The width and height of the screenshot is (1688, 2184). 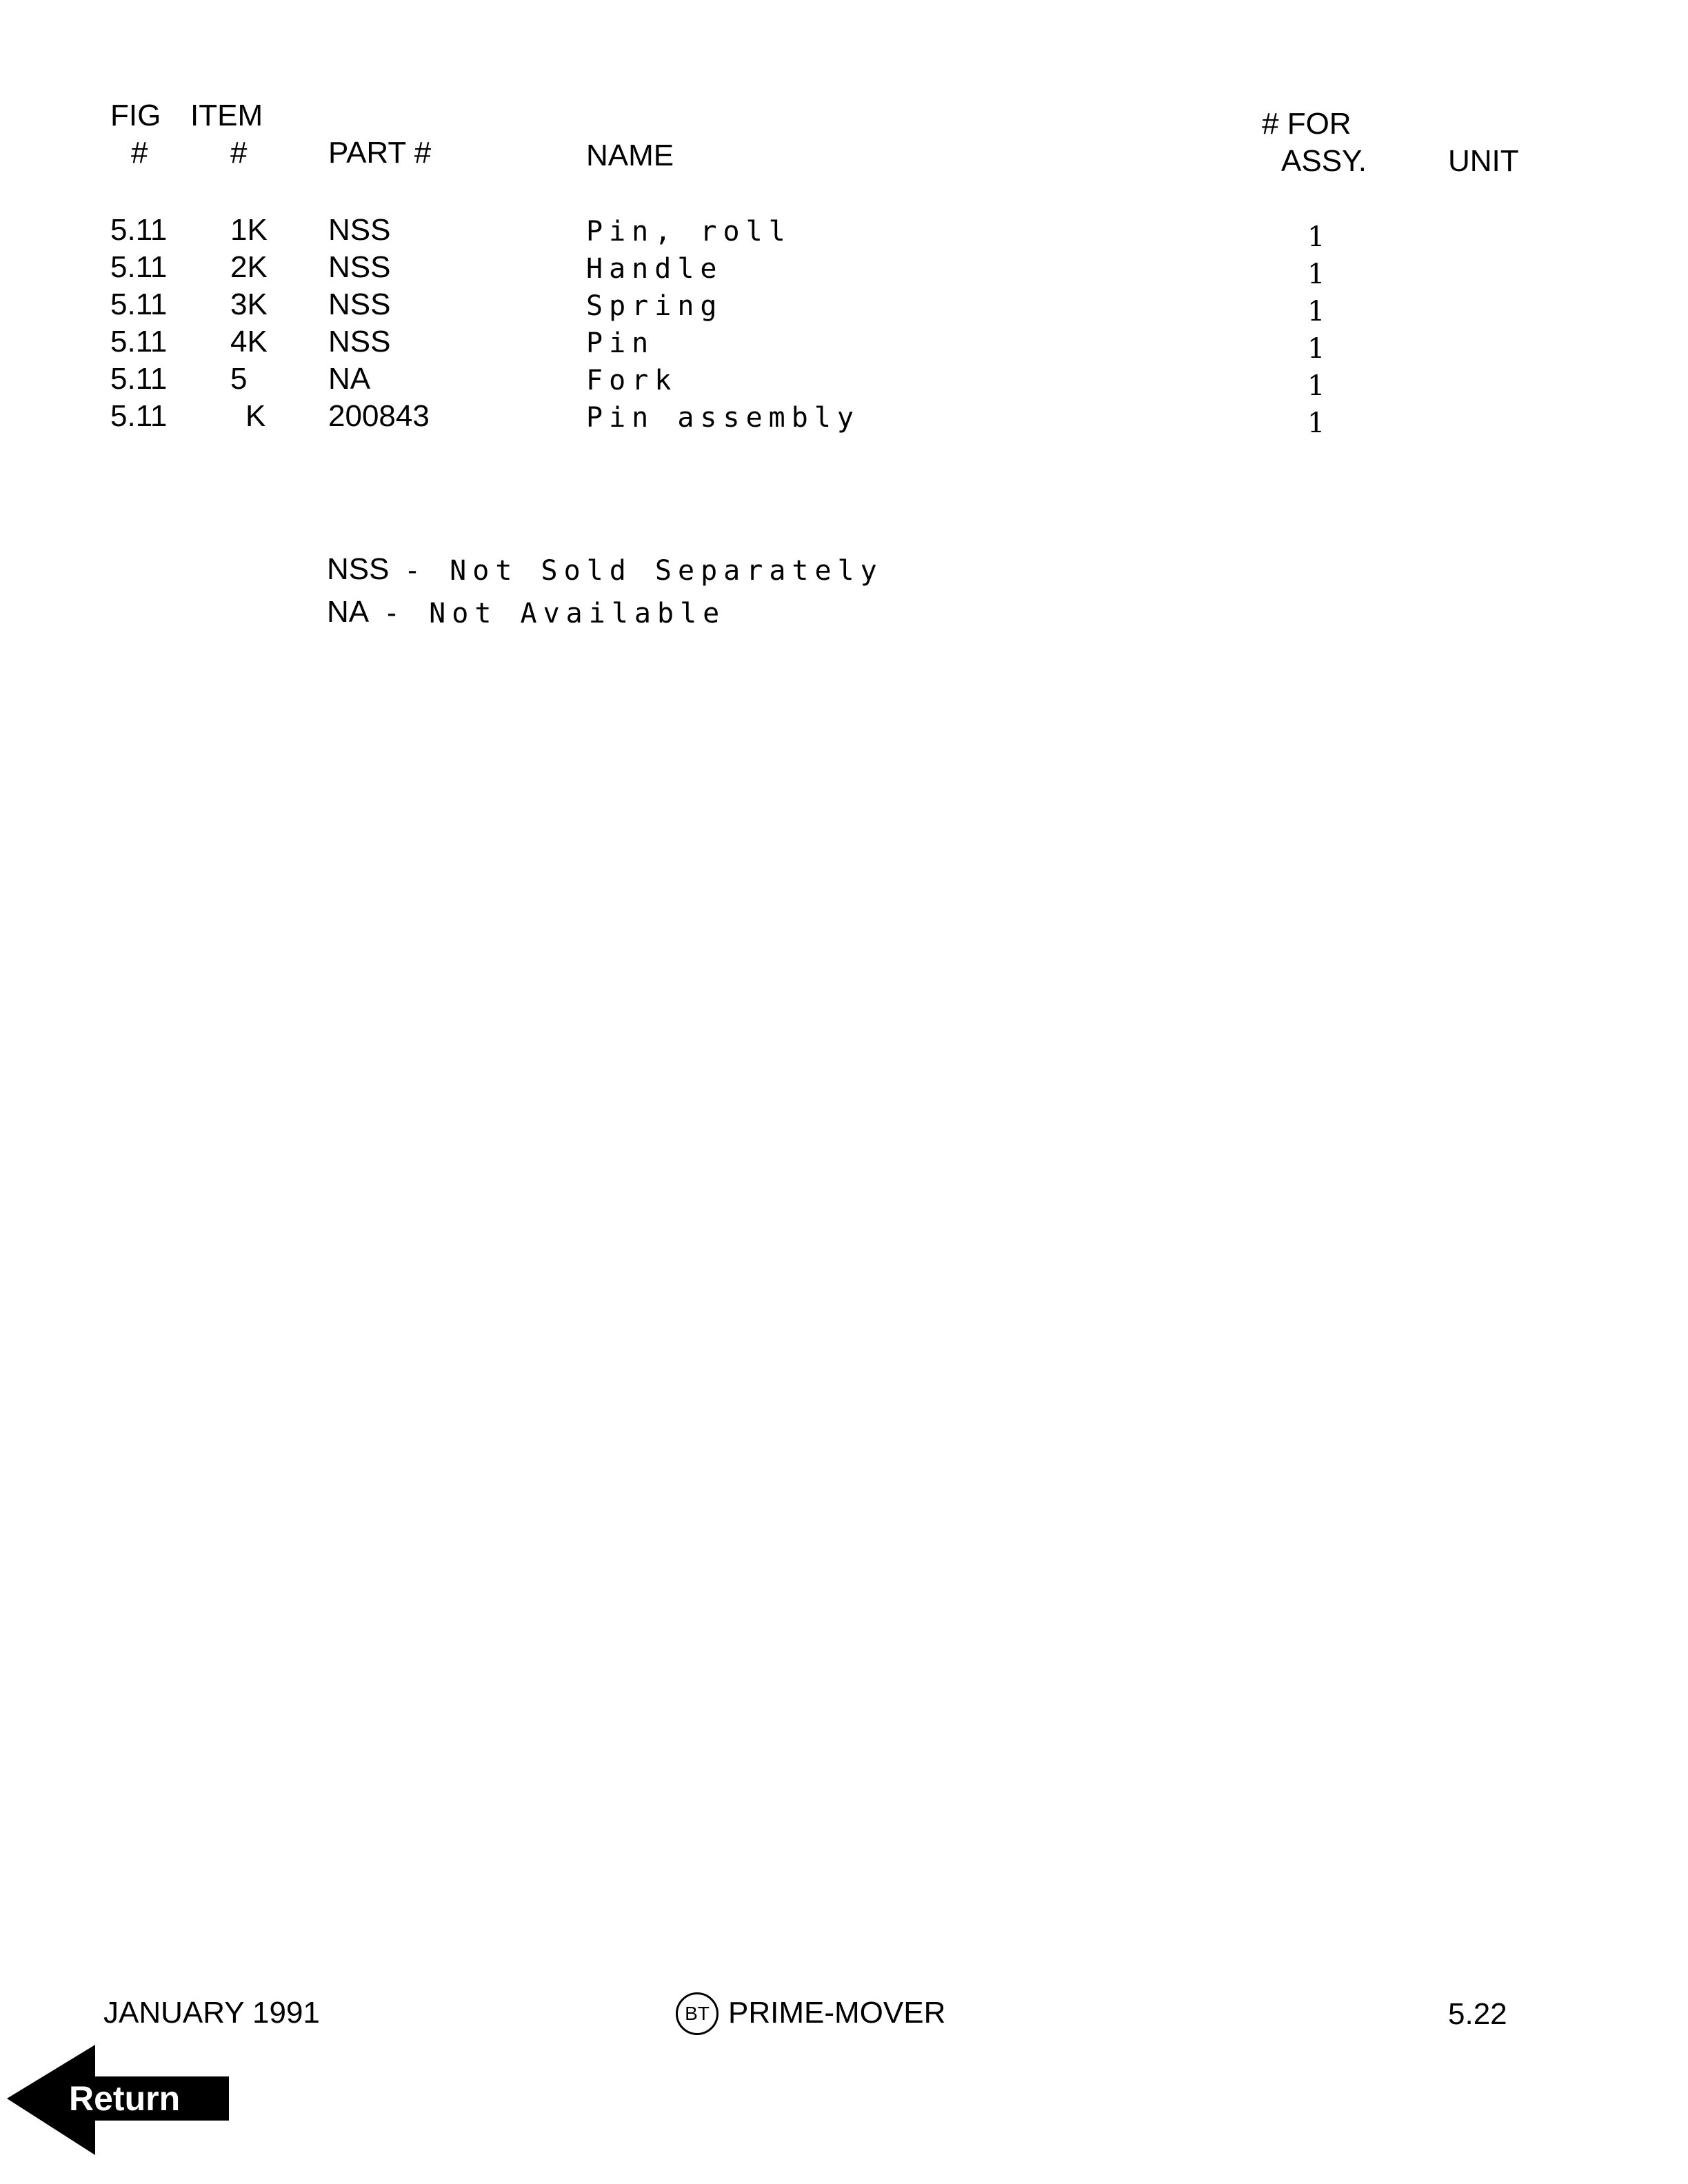 What do you see at coordinates (139, 153) in the screenshot?
I see `header-fig-hash: #` at bounding box center [139, 153].